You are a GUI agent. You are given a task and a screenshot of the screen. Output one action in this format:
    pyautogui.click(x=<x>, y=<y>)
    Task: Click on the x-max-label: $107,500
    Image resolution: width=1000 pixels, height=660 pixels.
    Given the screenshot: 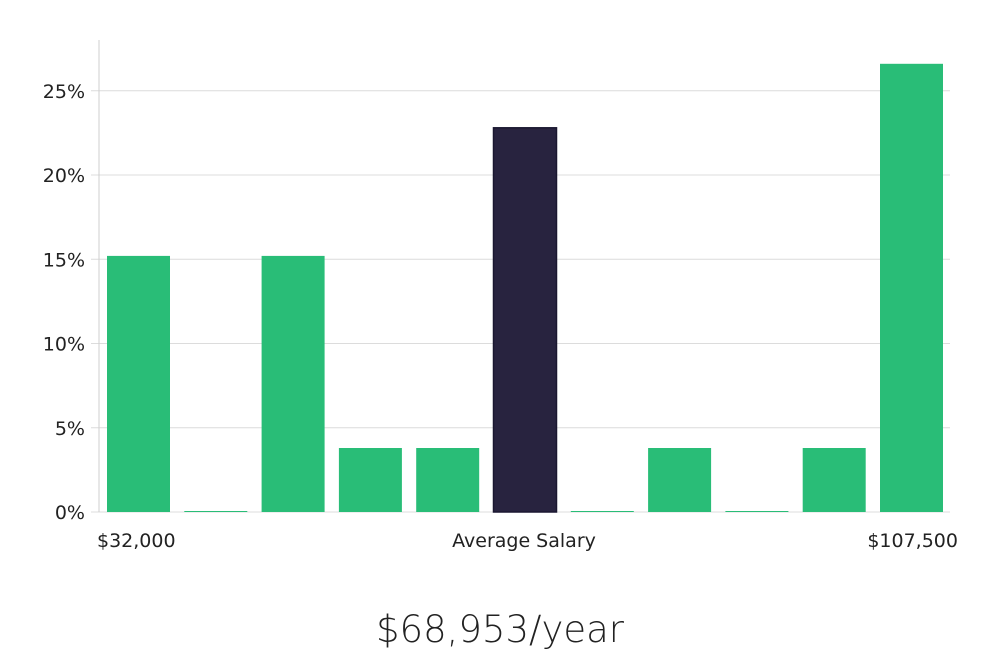 What is the action you would take?
    pyautogui.click(x=912, y=541)
    